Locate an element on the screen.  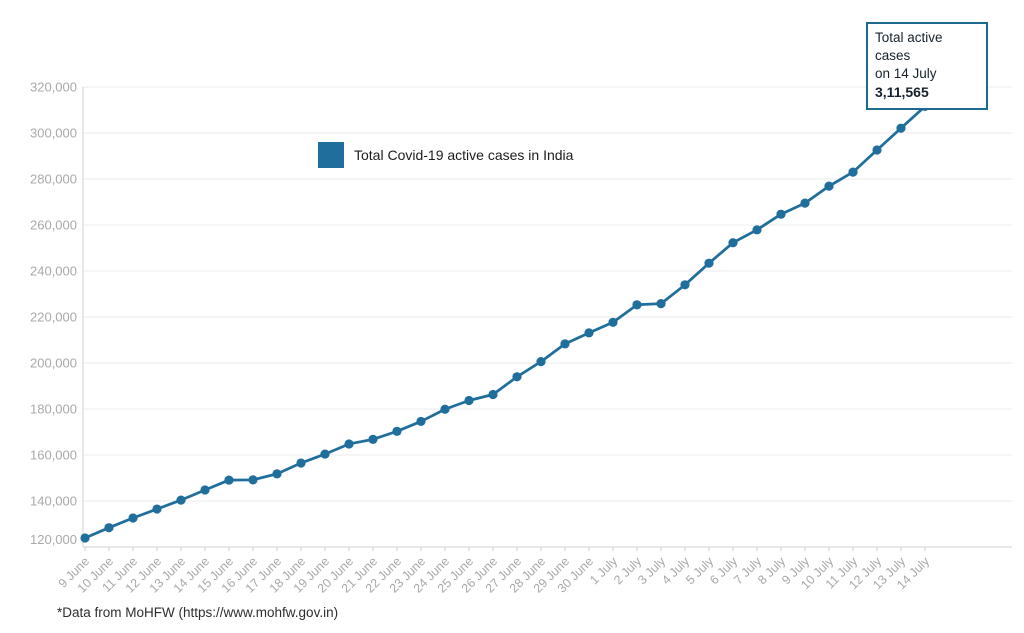
legend-label: Total Covid-19 active cases in India is located at coordinates (464, 155).